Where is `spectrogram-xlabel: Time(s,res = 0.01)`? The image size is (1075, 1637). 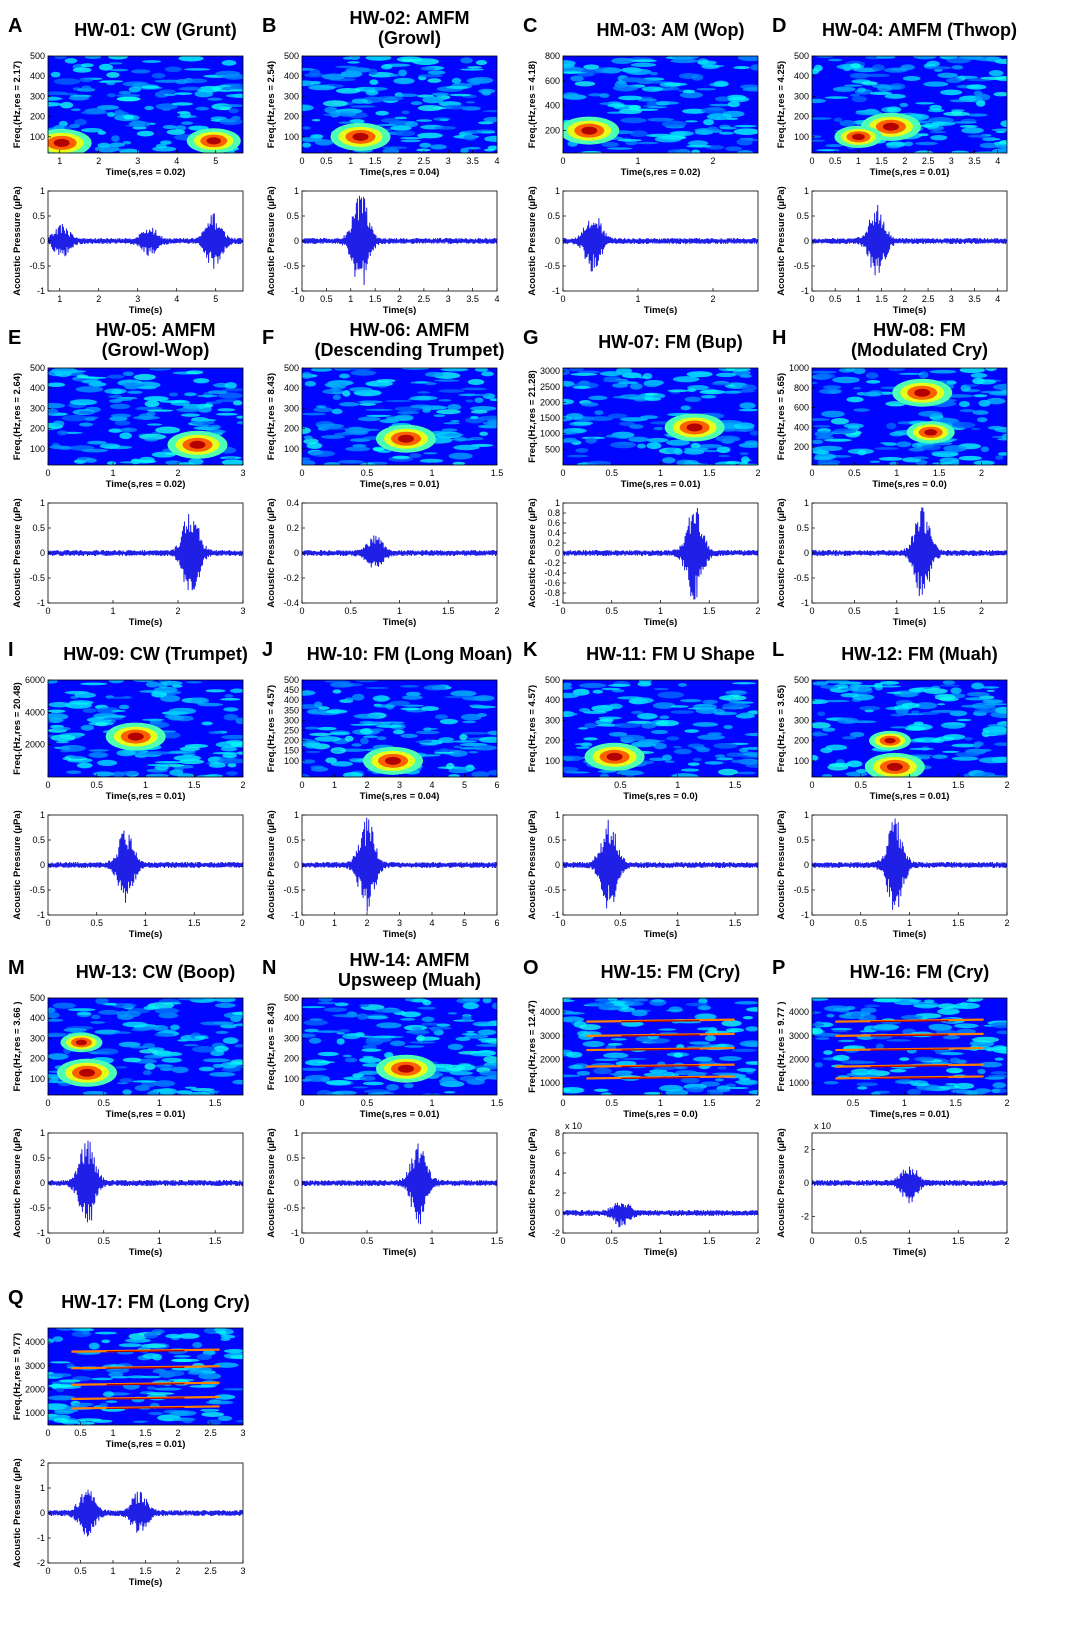
spectrogram-xlabel: Time(s,res = 0.01) is located at coordinates (910, 1114).